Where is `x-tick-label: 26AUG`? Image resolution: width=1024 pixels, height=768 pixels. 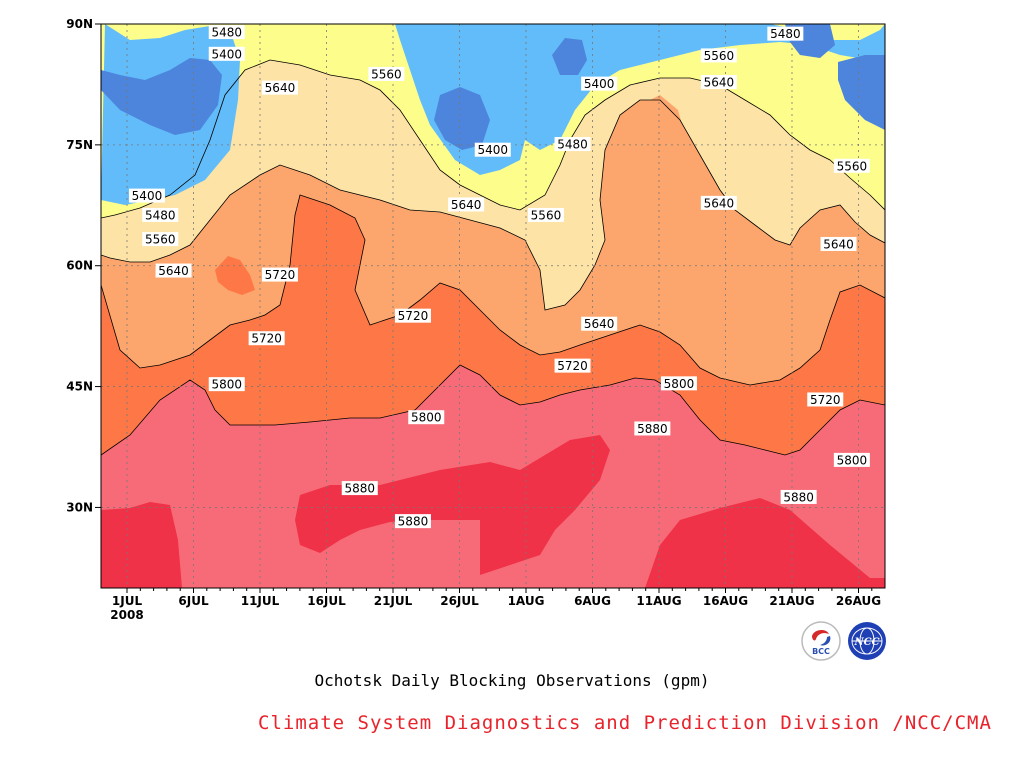
x-tick-label: 26AUG is located at coordinates (858, 601).